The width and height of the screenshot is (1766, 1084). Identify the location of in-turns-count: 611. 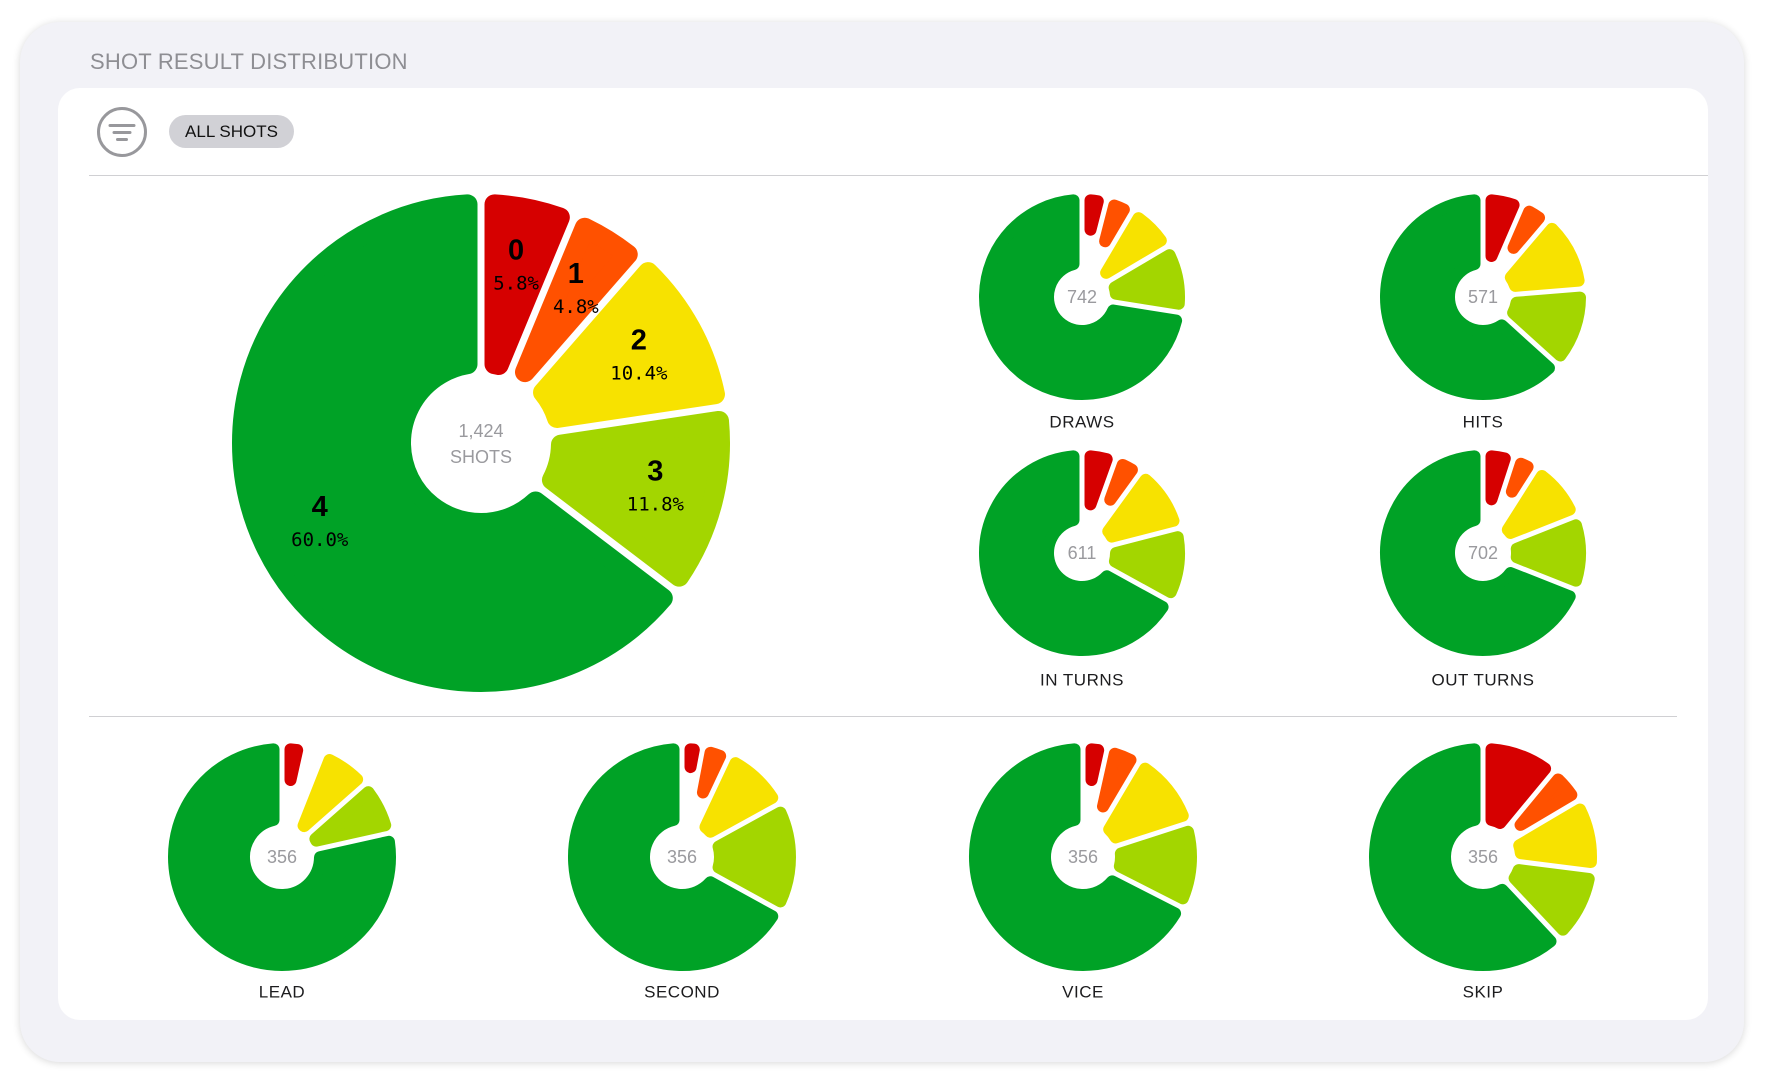
(1082, 553).